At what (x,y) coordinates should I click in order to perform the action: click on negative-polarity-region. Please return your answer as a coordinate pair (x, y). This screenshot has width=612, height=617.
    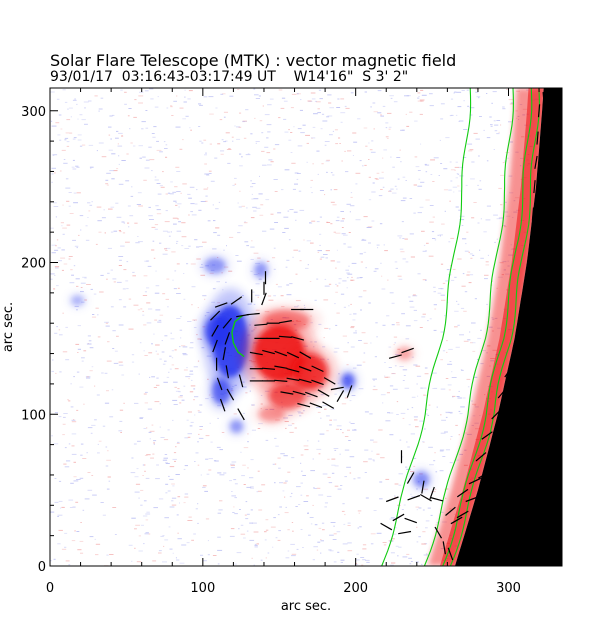
    Looking at the image, I should click on (218, 331).